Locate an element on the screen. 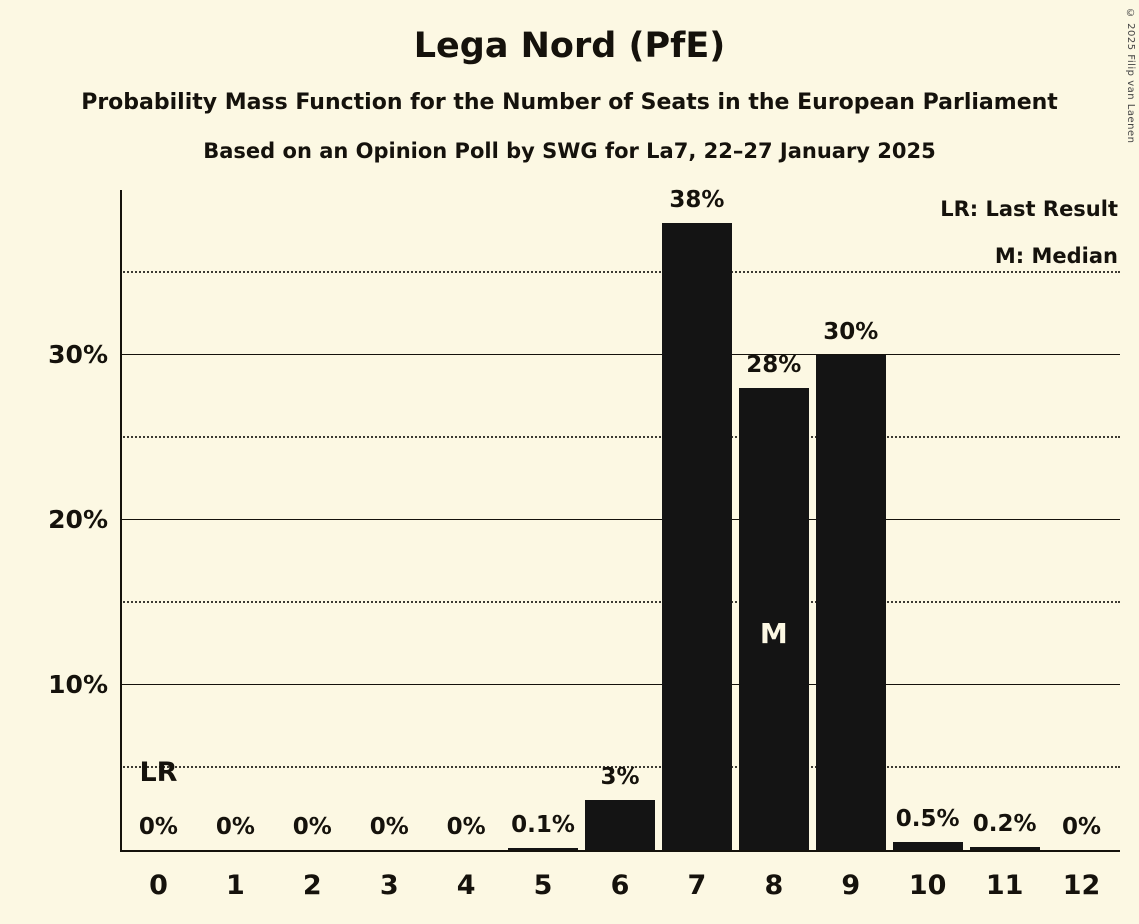 The width and height of the screenshot is (1139, 924). bar-label-6: 3% is located at coordinates (620, 777).